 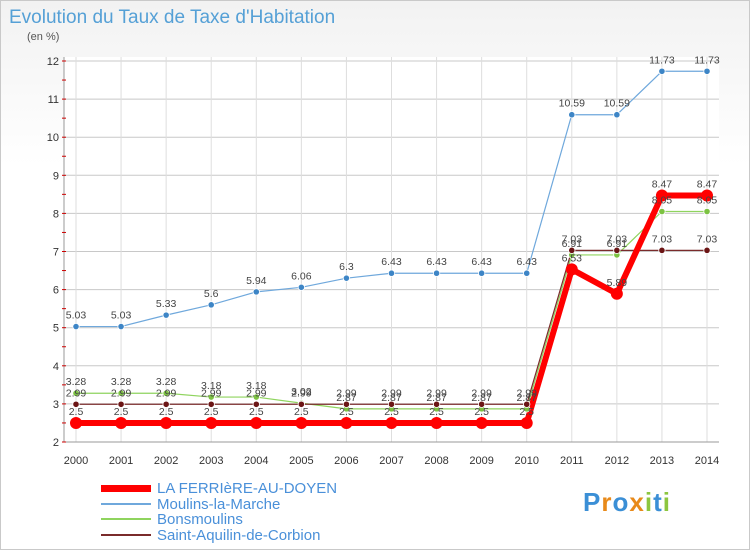 What do you see at coordinates (53, 138) in the screenshot?
I see `y-tick-label: 10` at bounding box center [53, 138].